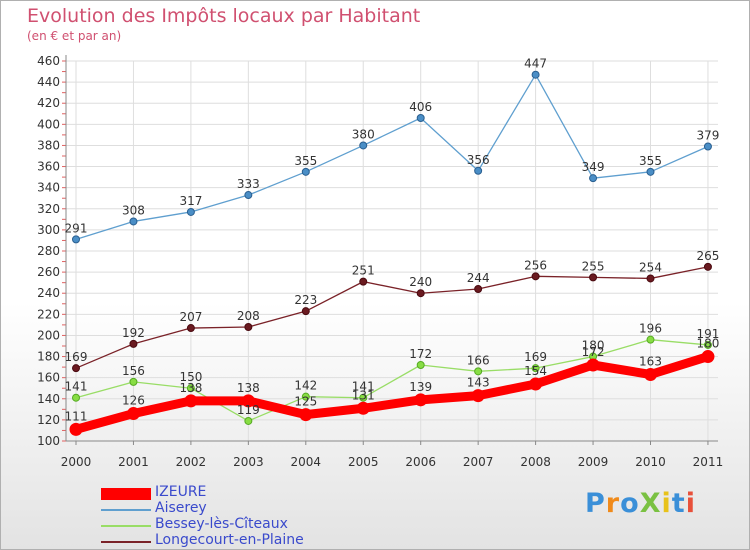 Image resolution: width=750 pixels, height=550 pixels. I want to click on data-label: 317, so click(190, 201).